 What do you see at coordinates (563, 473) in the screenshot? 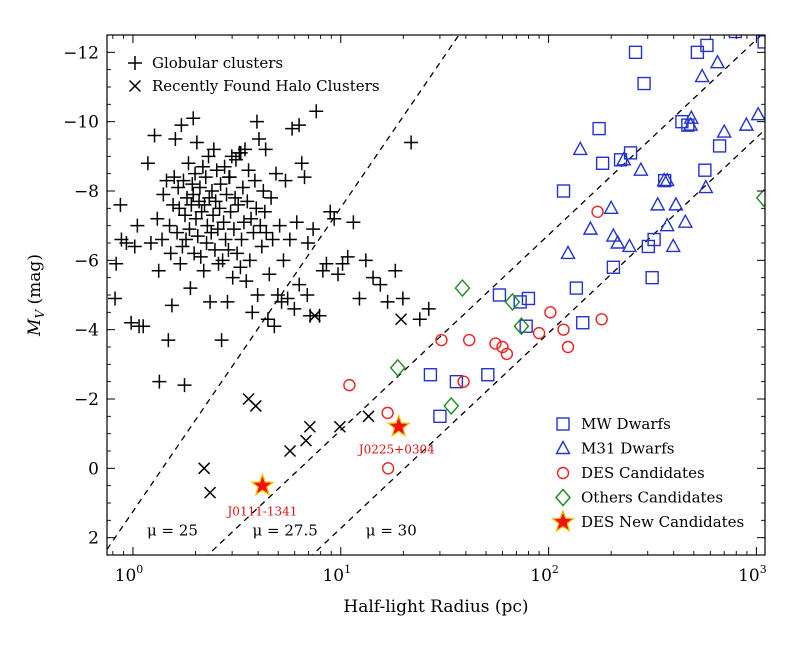
I see `legend-marker-circle` at bounding box center [563, 473].